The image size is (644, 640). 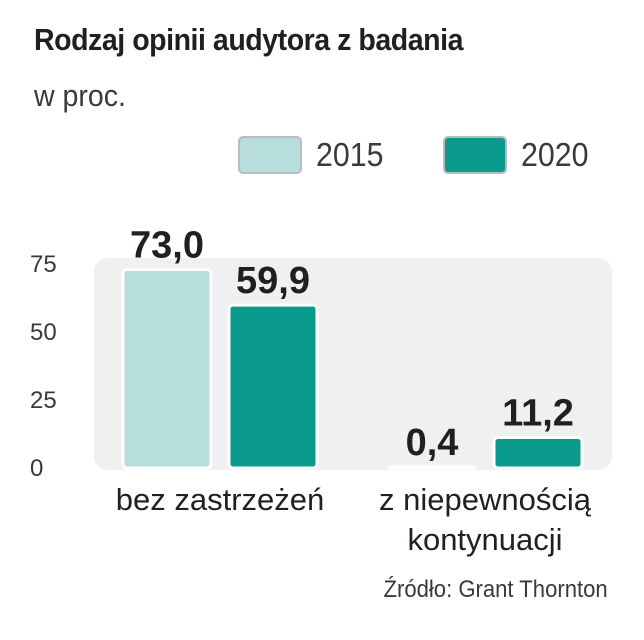 What do you see at coordinates (518, 155) in the screenshot?
I see `legend-item-2020: 2020` at bounding box center [518, 155].